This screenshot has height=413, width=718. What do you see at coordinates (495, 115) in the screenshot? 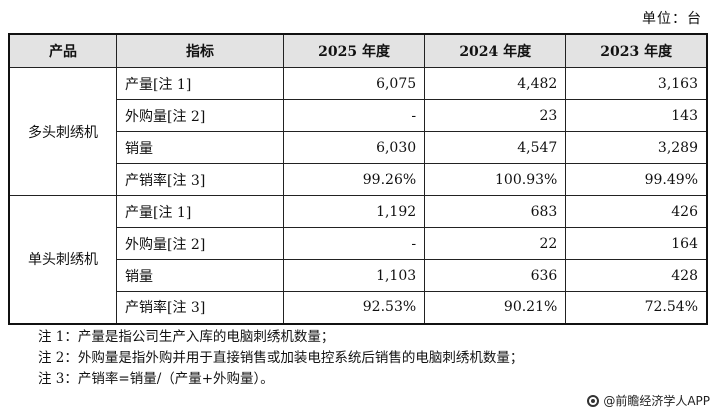
I see `value-2024: 23` at bounding box center [495, 115].